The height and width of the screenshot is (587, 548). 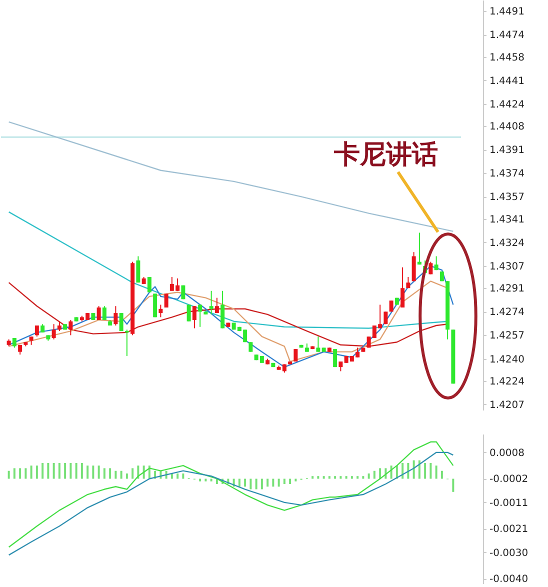 I want to click on y-tick-label: 1.4357, so click(x=507, y=198).